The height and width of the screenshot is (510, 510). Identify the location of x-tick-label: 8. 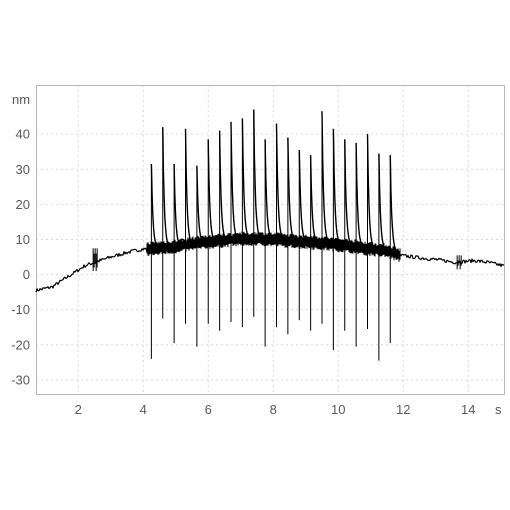
(273, 409).